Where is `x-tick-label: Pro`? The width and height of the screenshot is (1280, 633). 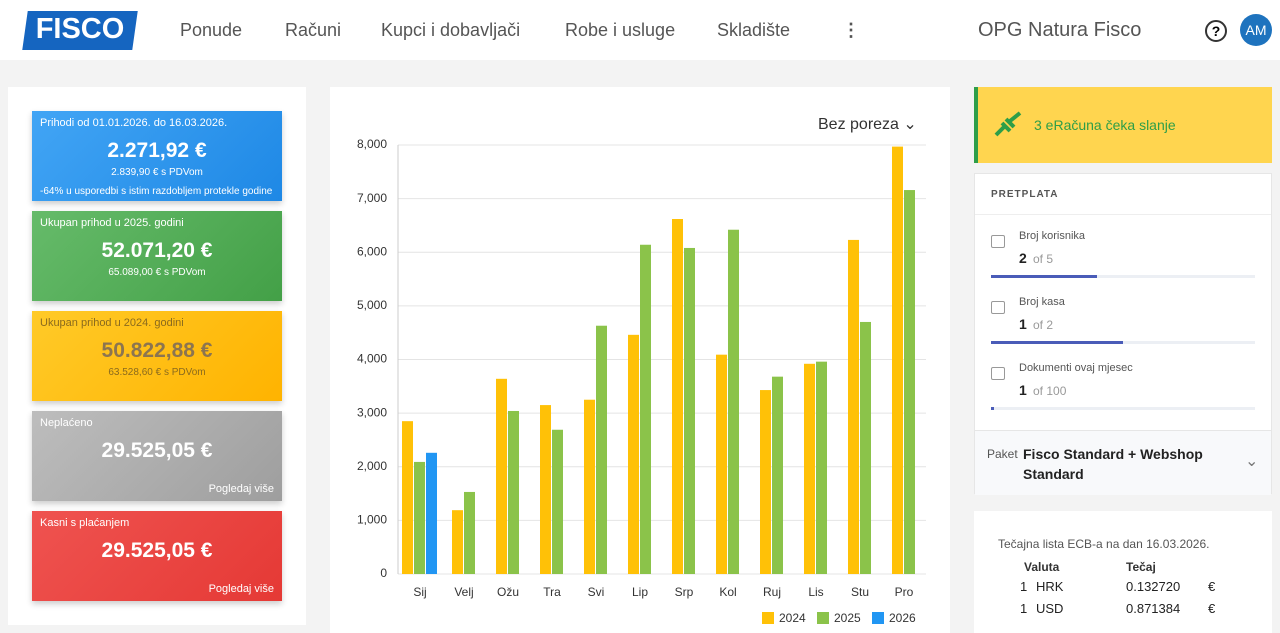 x-tick-label: Pro is located at coordinates (904, 592).